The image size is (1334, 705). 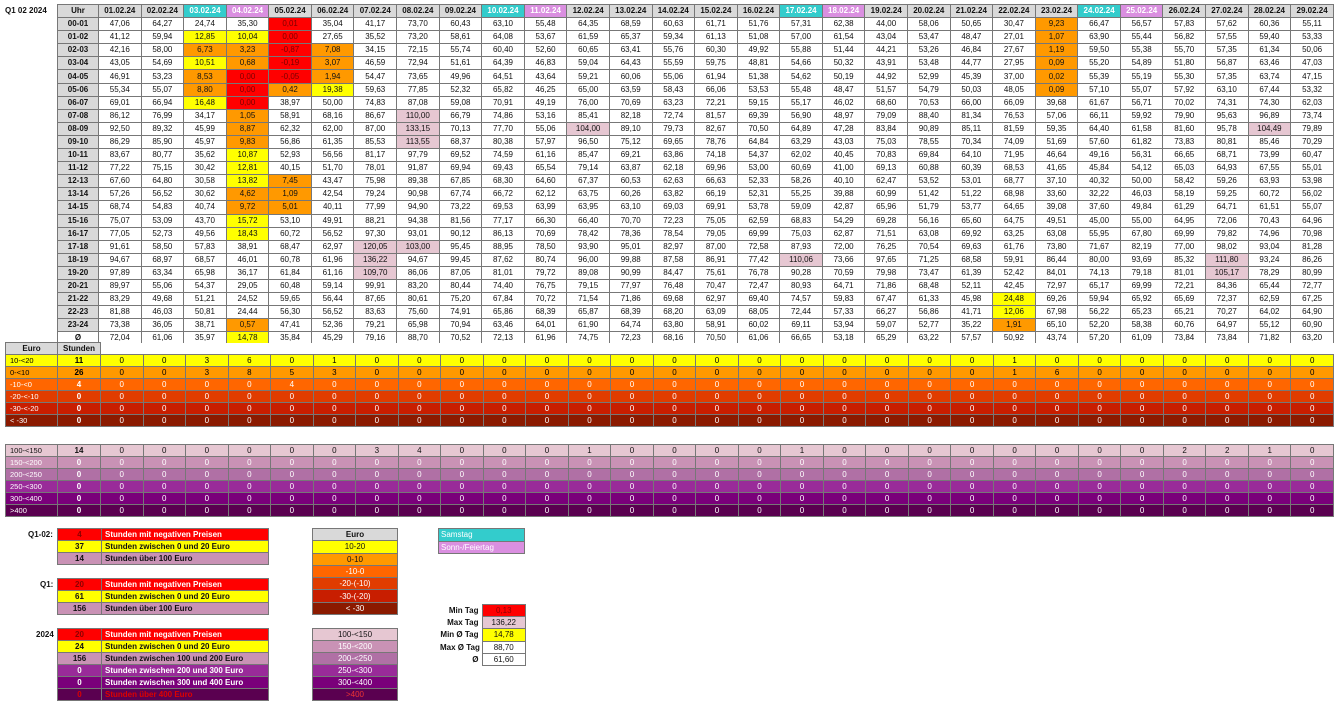 What do you see at coordinates (1099, 63) in the screenshot?
I see `price-cell: 55,20` at bounding box center [1099, 63].